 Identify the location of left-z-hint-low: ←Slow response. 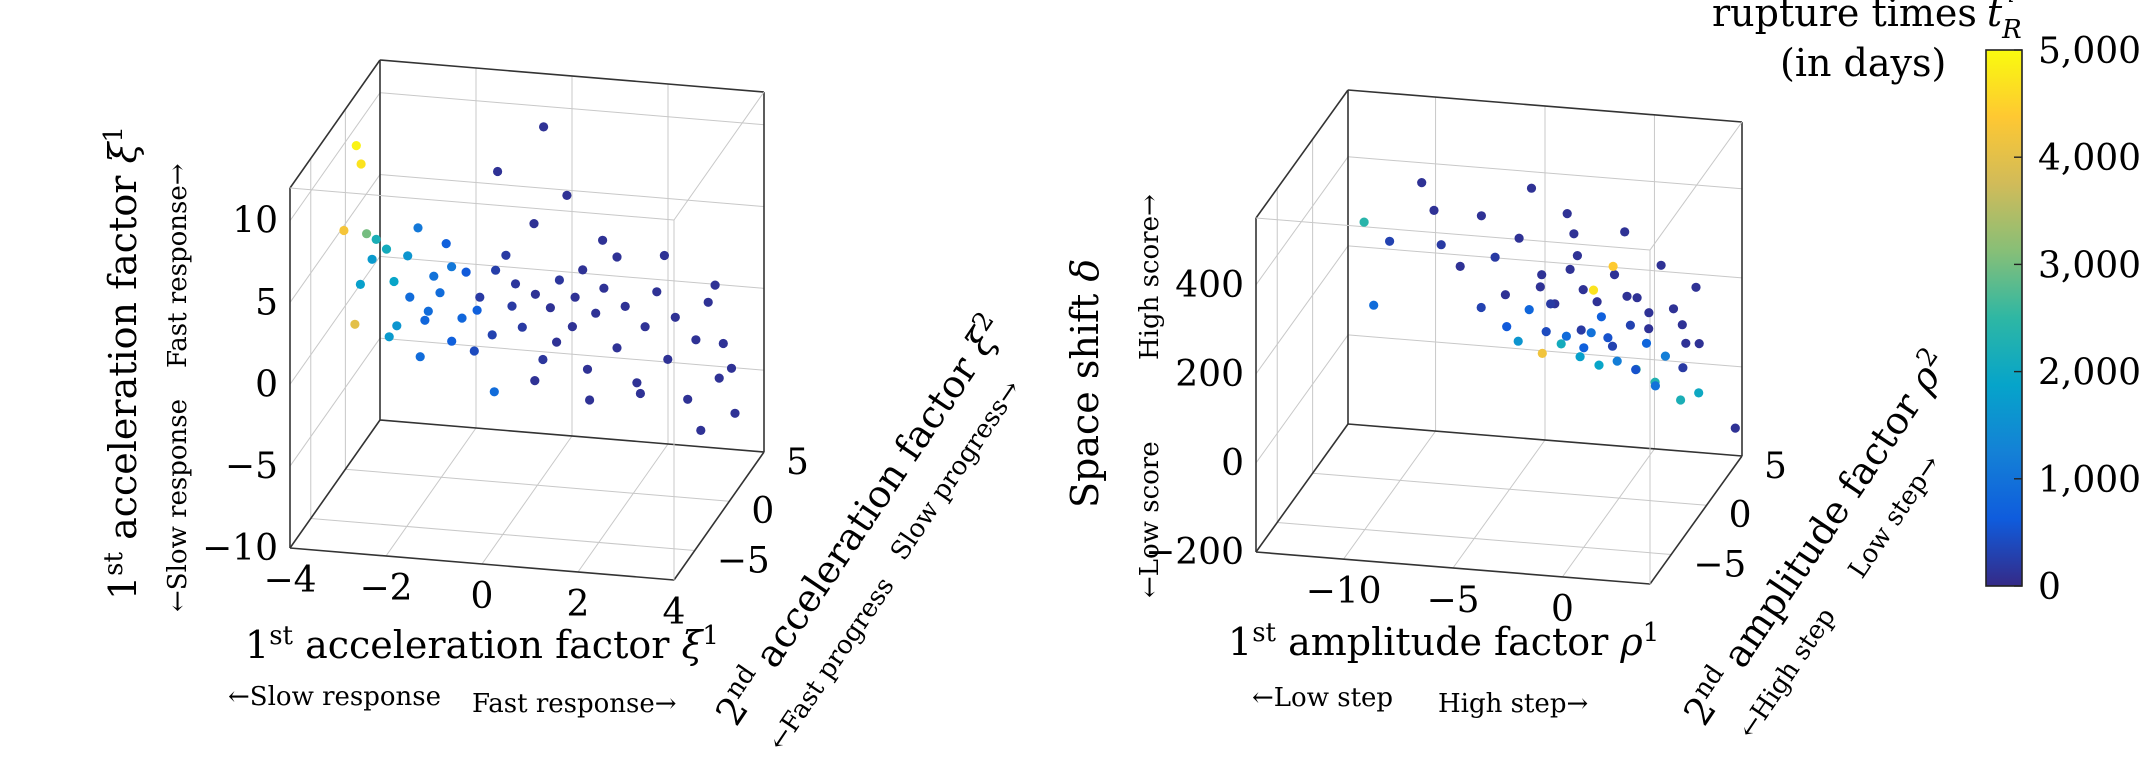
(178, 505).